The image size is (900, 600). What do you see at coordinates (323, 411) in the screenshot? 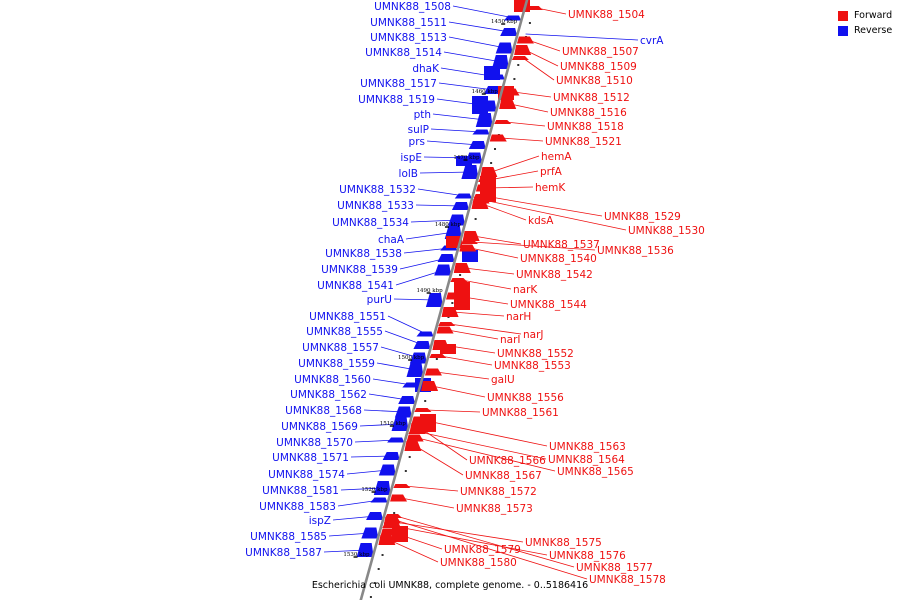
I see `reverse-gene-label: UMNK88_1568` at bounding box center [323, 411].